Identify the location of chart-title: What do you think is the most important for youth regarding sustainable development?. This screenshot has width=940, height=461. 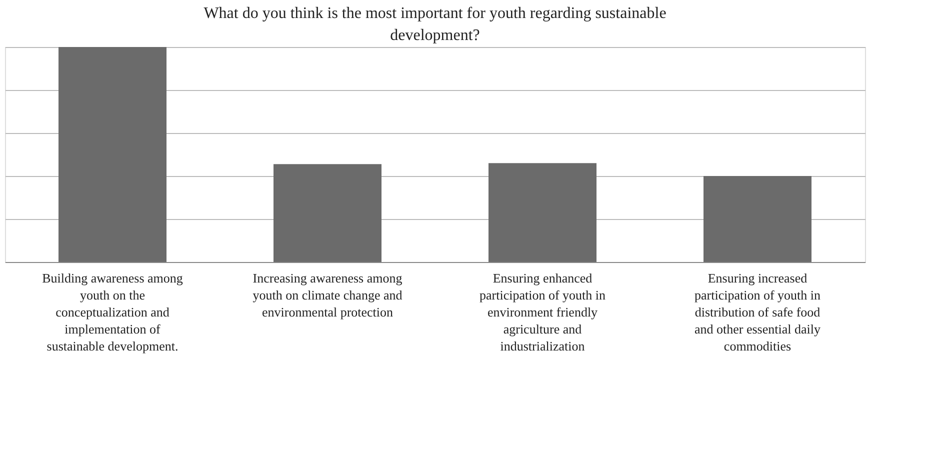
(435, 24).